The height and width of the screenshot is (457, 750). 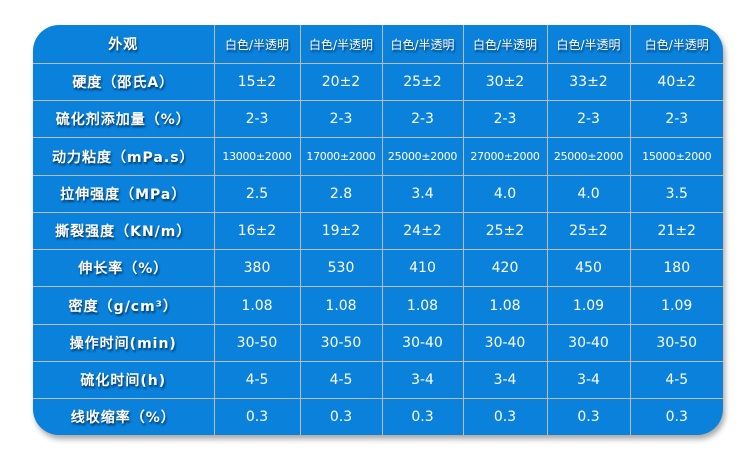 I want to click on row-label: 外观, so click(x=124, y=44).